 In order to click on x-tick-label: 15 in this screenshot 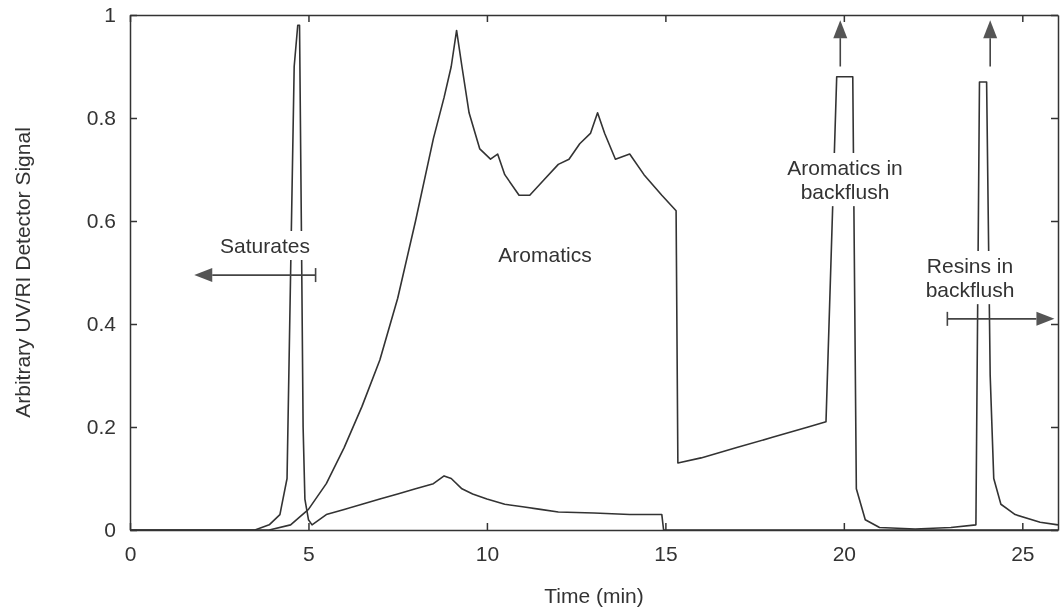, I will do `click(666, 553)`.